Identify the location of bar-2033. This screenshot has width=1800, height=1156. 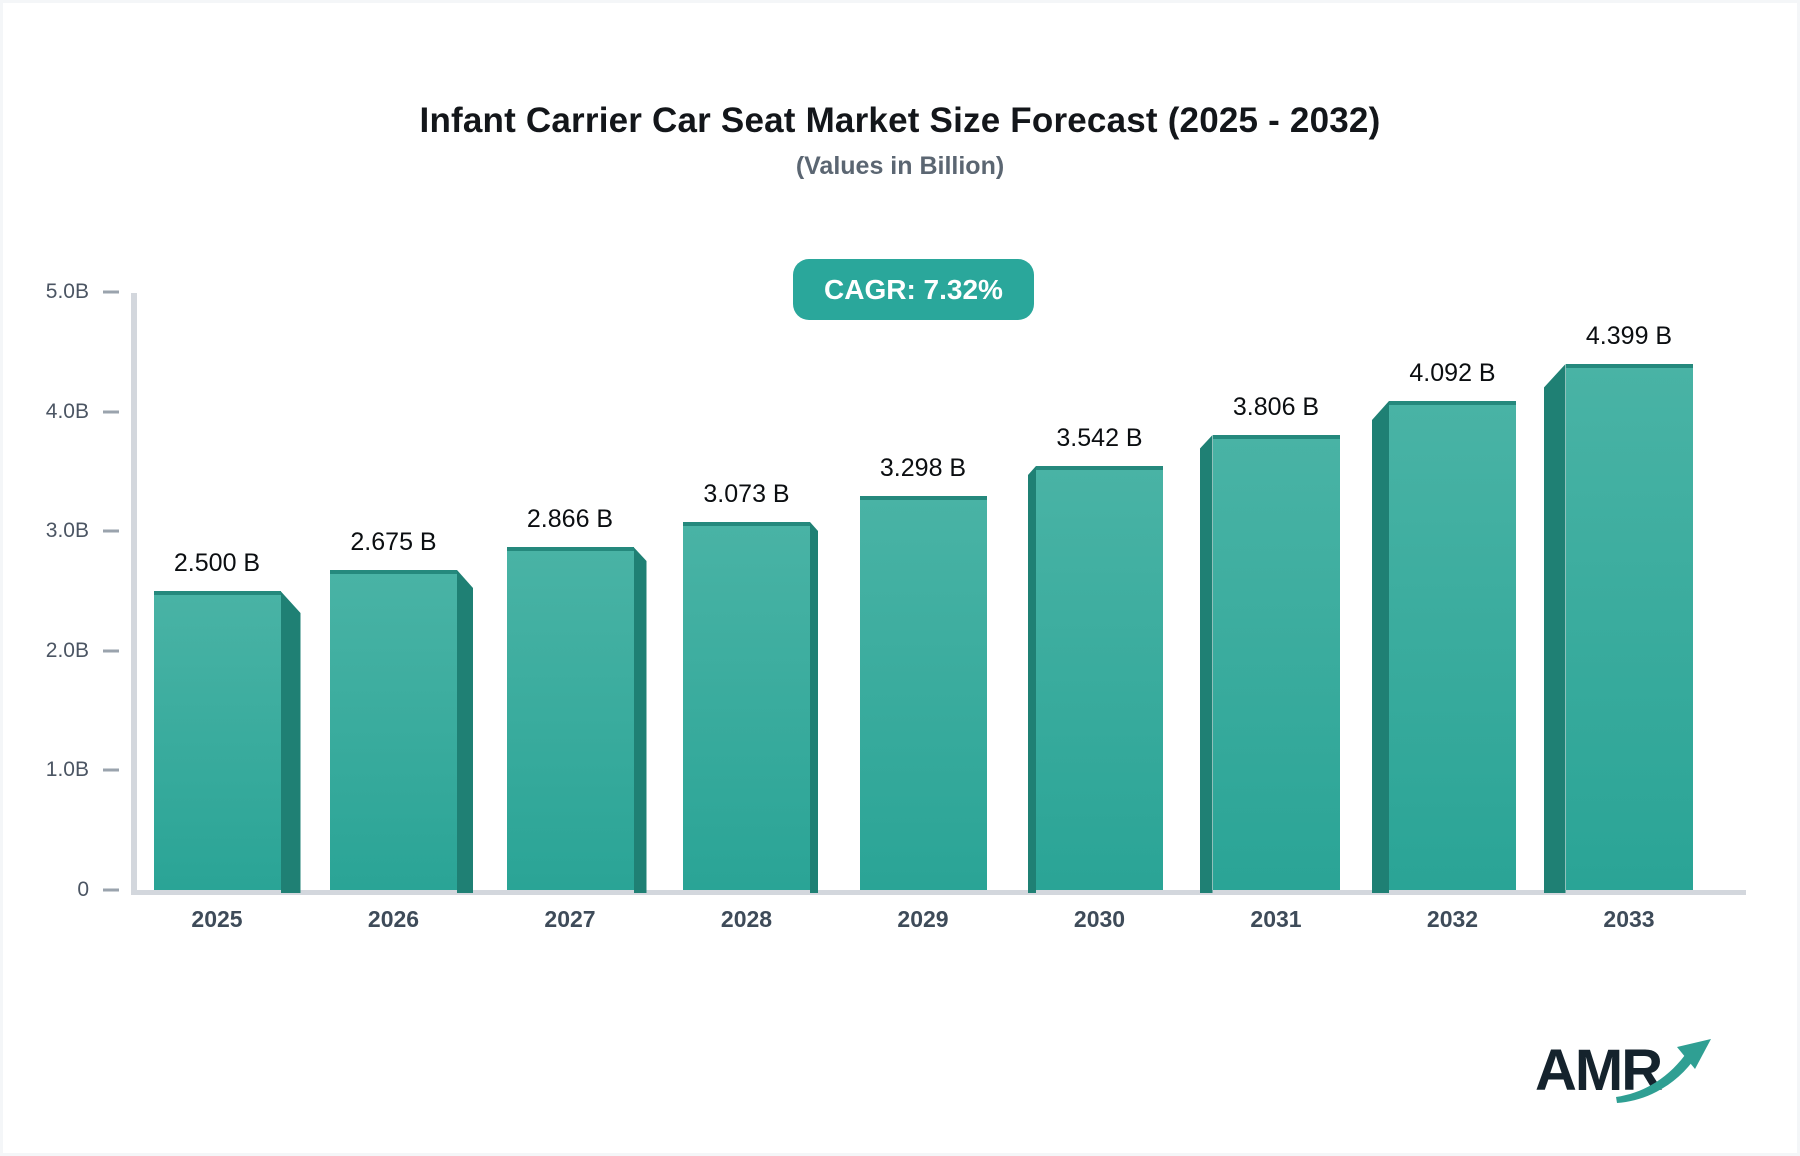
(1629, 627).